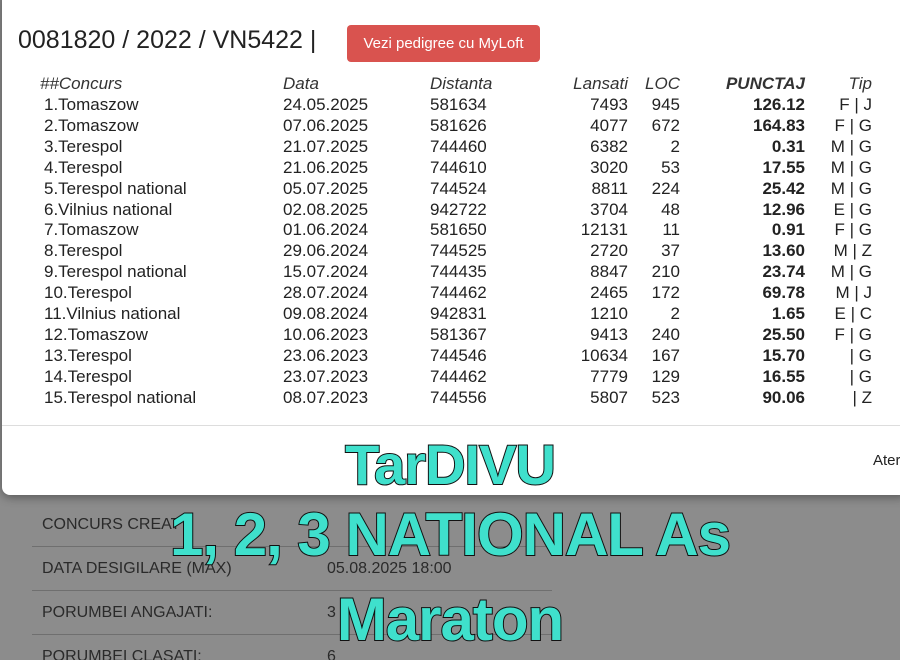 This screenshot has height=660, width=900. I want to click on table-cell: 0.91, so click(788, 230).